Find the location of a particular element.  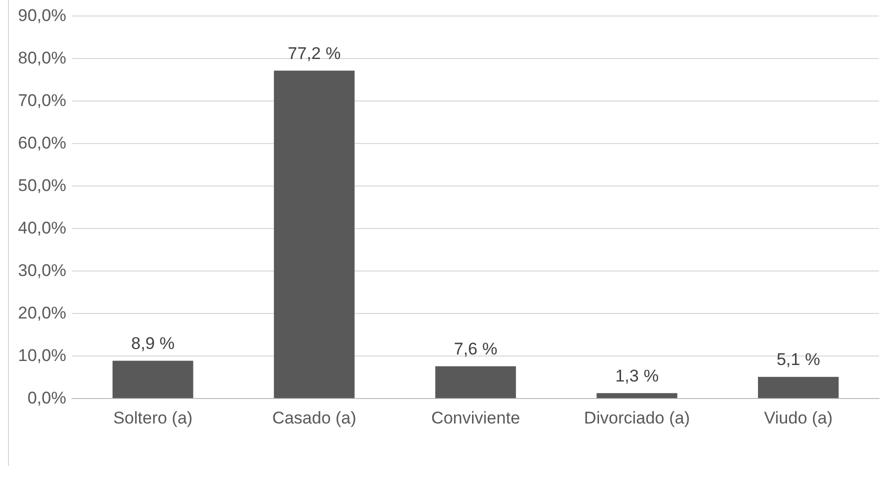

data-label: 5,1 % is located at coordinates (798, 360).